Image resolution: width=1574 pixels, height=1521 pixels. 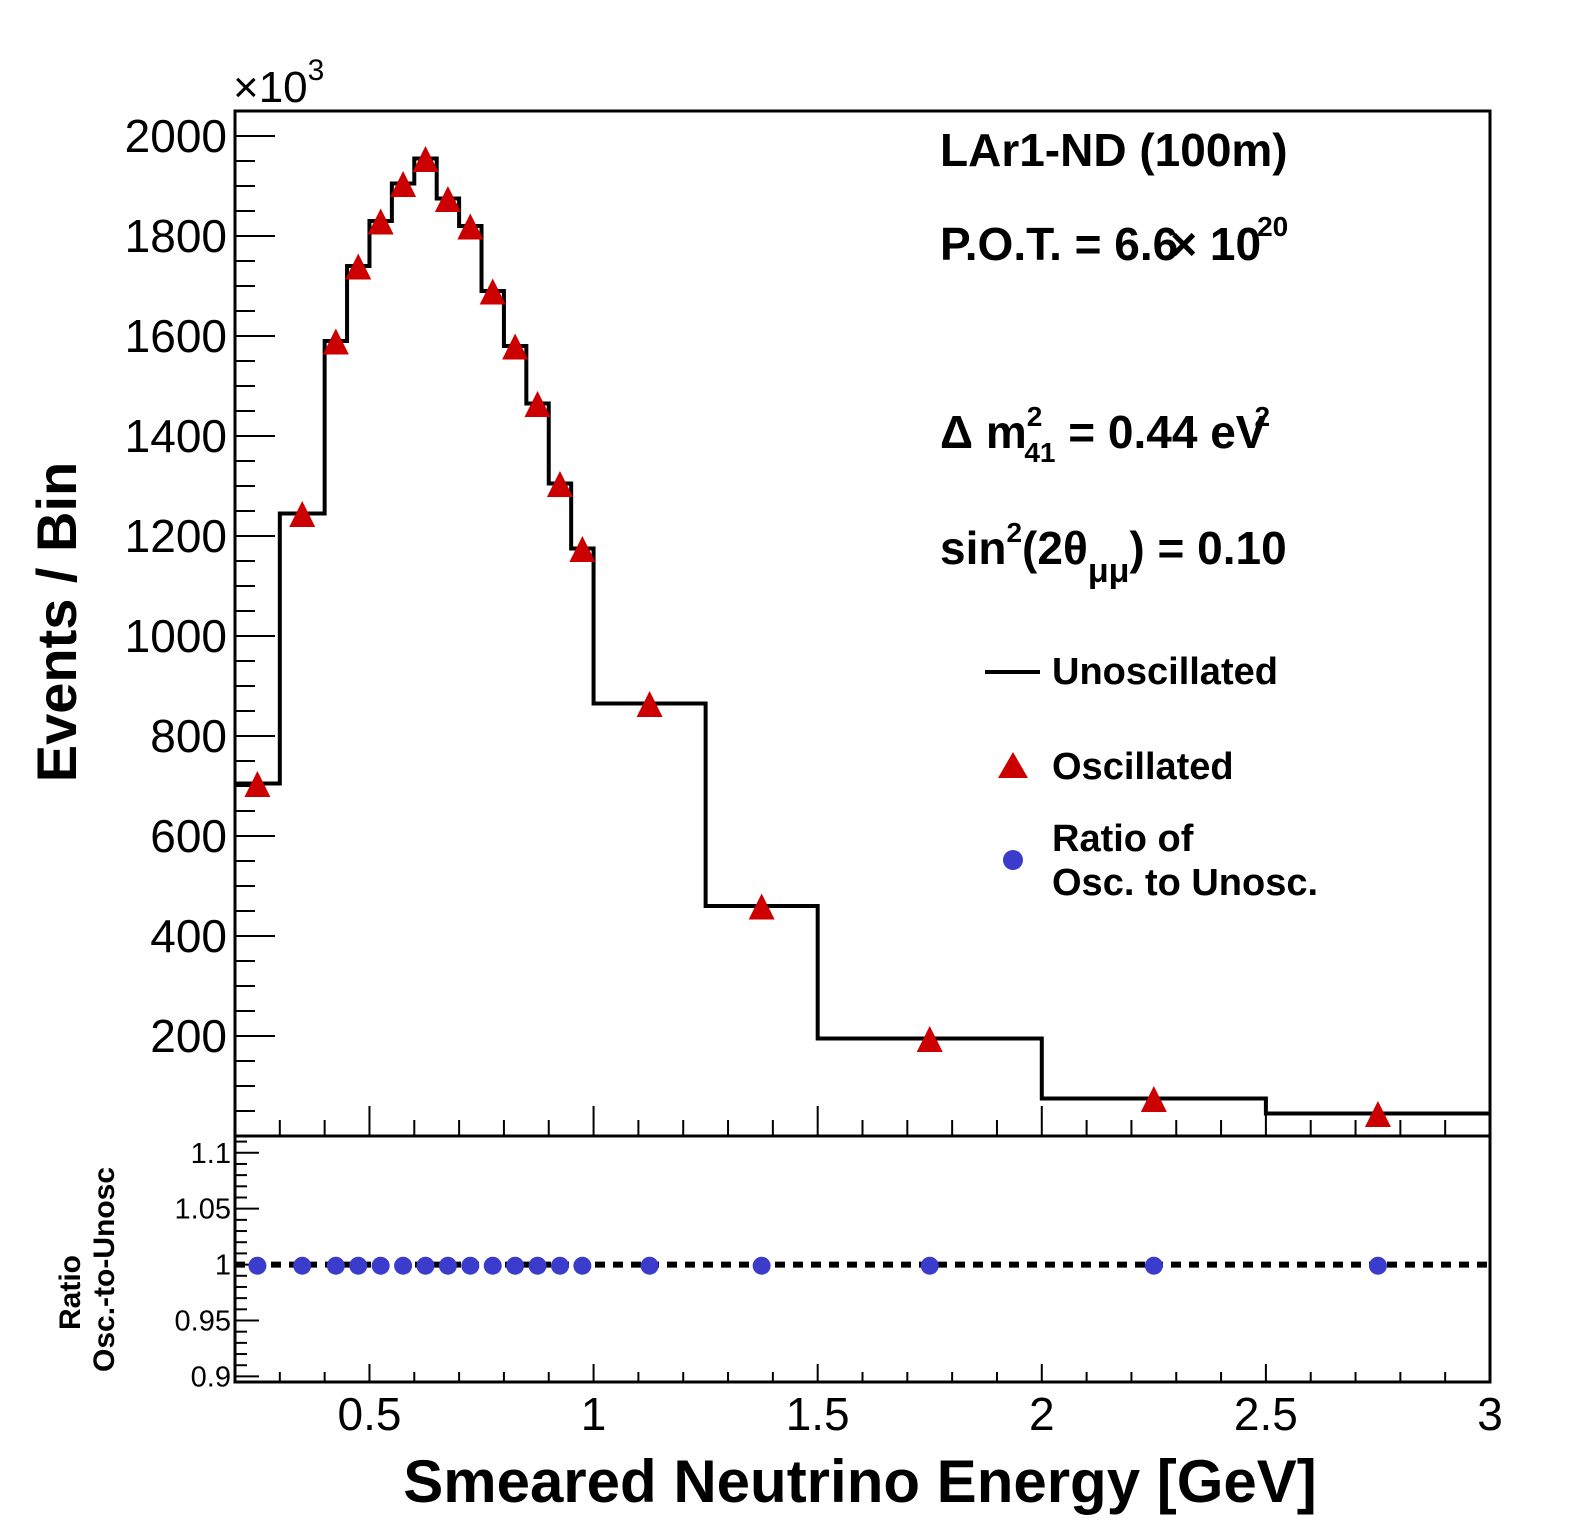 What do you see at coordinates (818, 1414) in the screenshot?
I see `x-tick-label: 1.5` at bounding box center [818, 1414].